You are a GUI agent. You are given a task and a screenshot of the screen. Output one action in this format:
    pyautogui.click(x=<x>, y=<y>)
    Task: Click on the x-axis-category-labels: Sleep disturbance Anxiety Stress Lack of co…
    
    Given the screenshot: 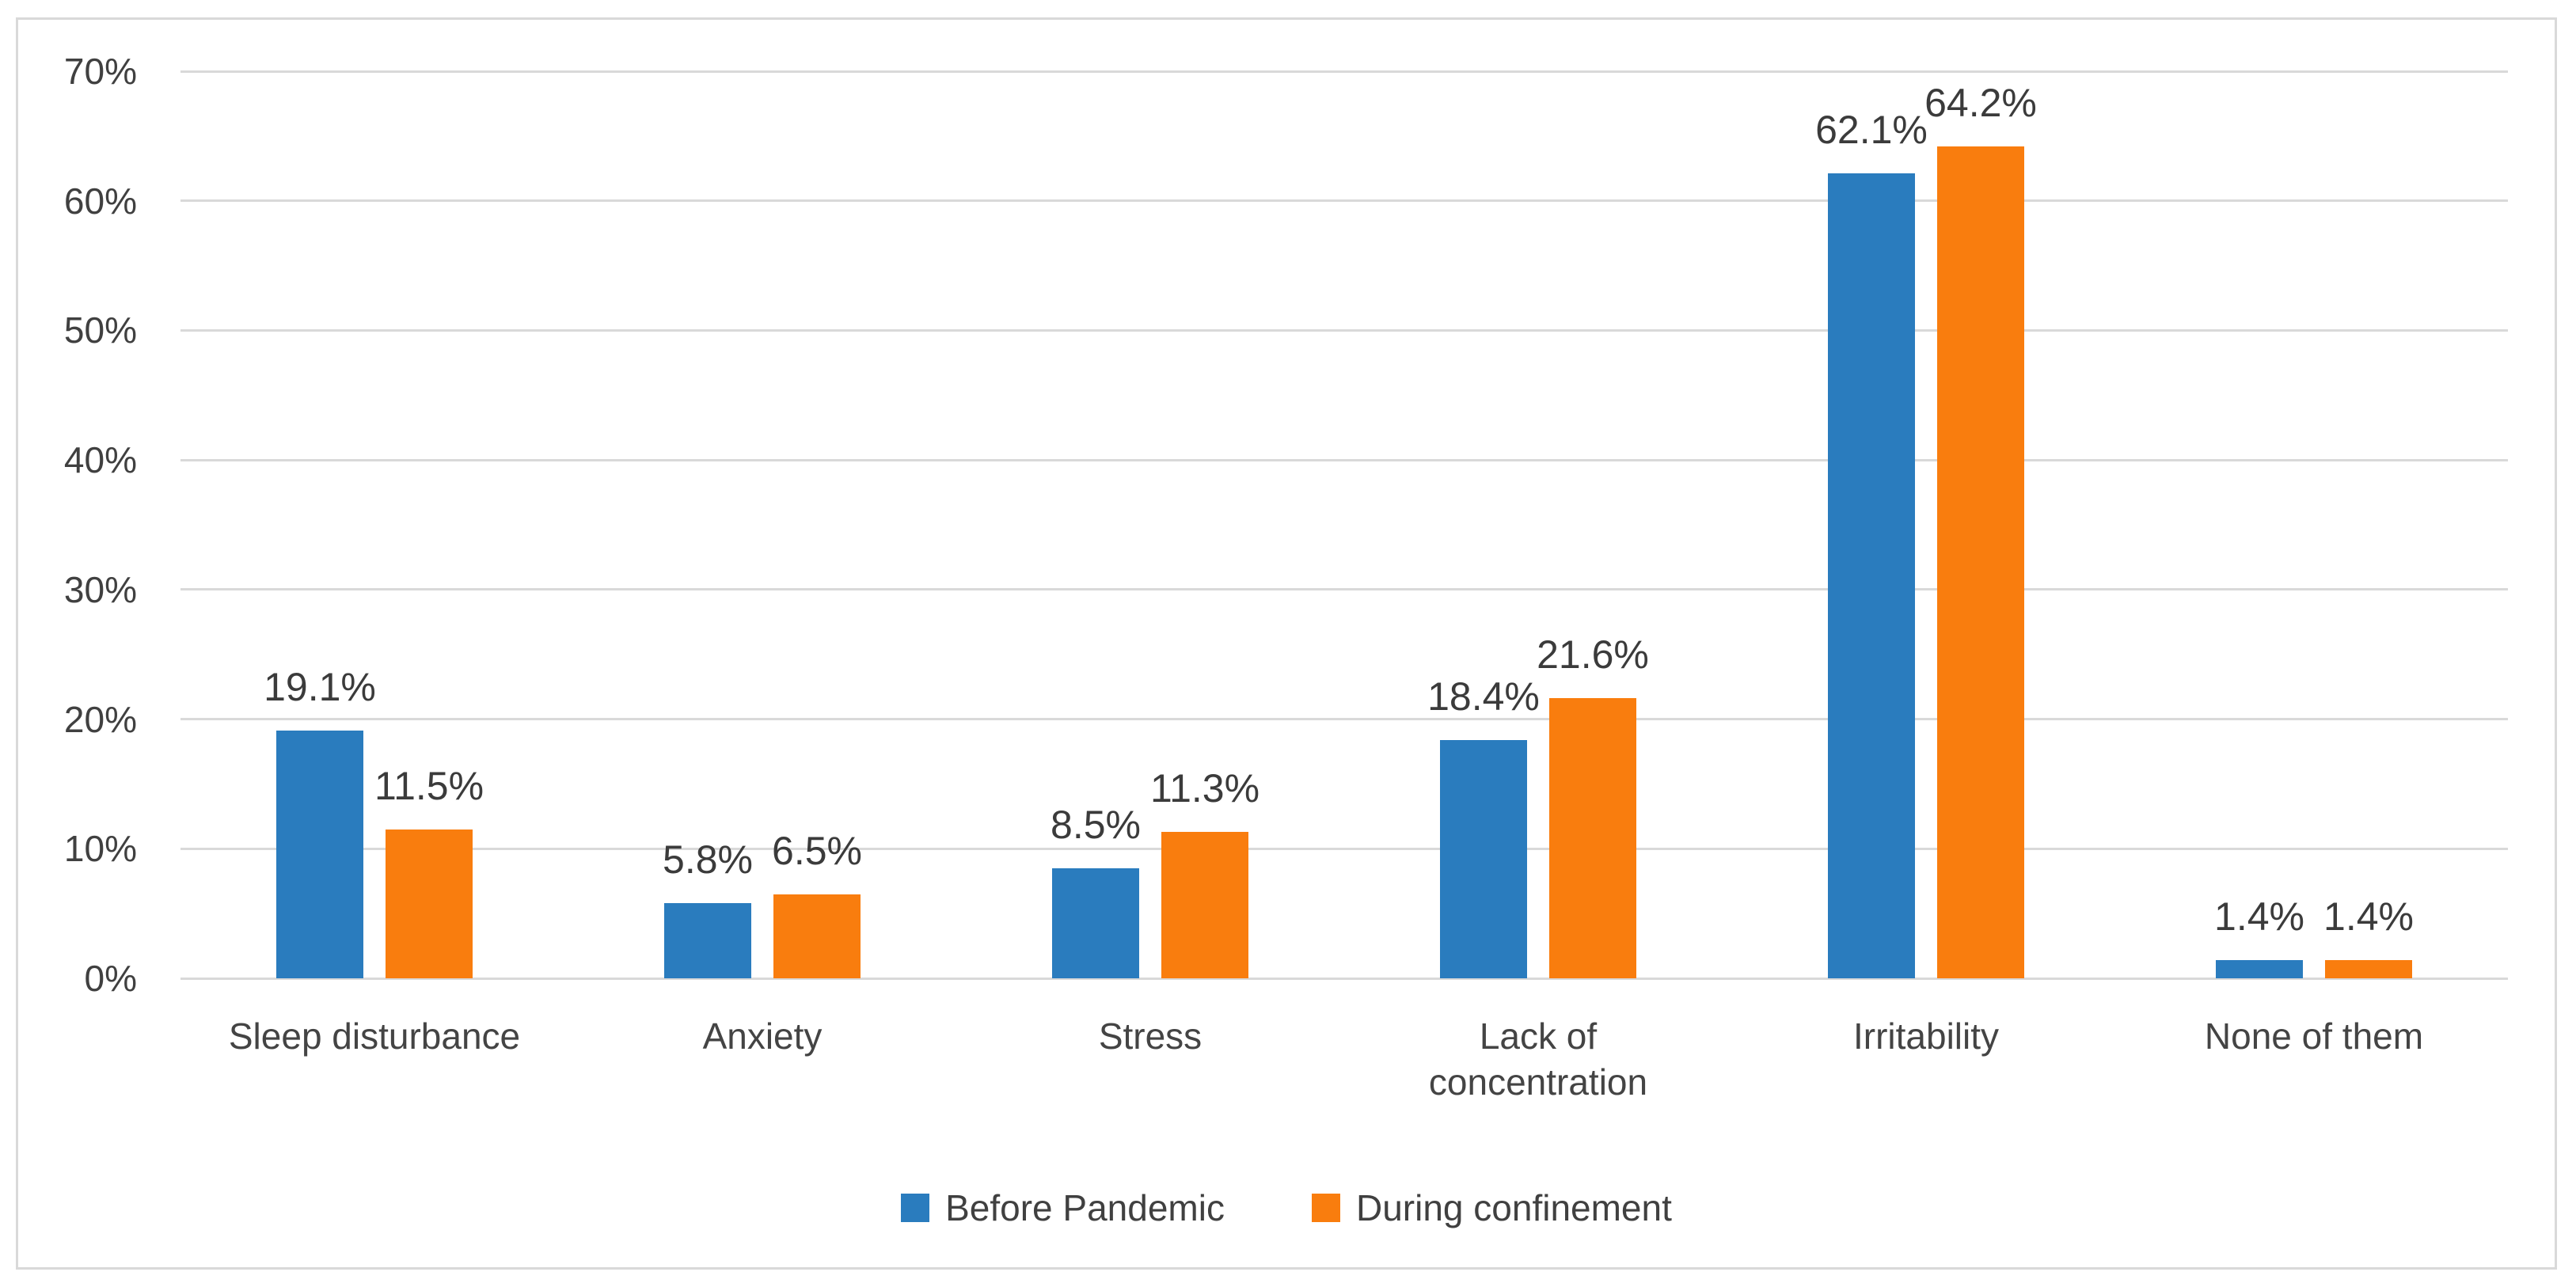 What is the action you would take?
    pyautogui.click(x=1344, y=1059)
    